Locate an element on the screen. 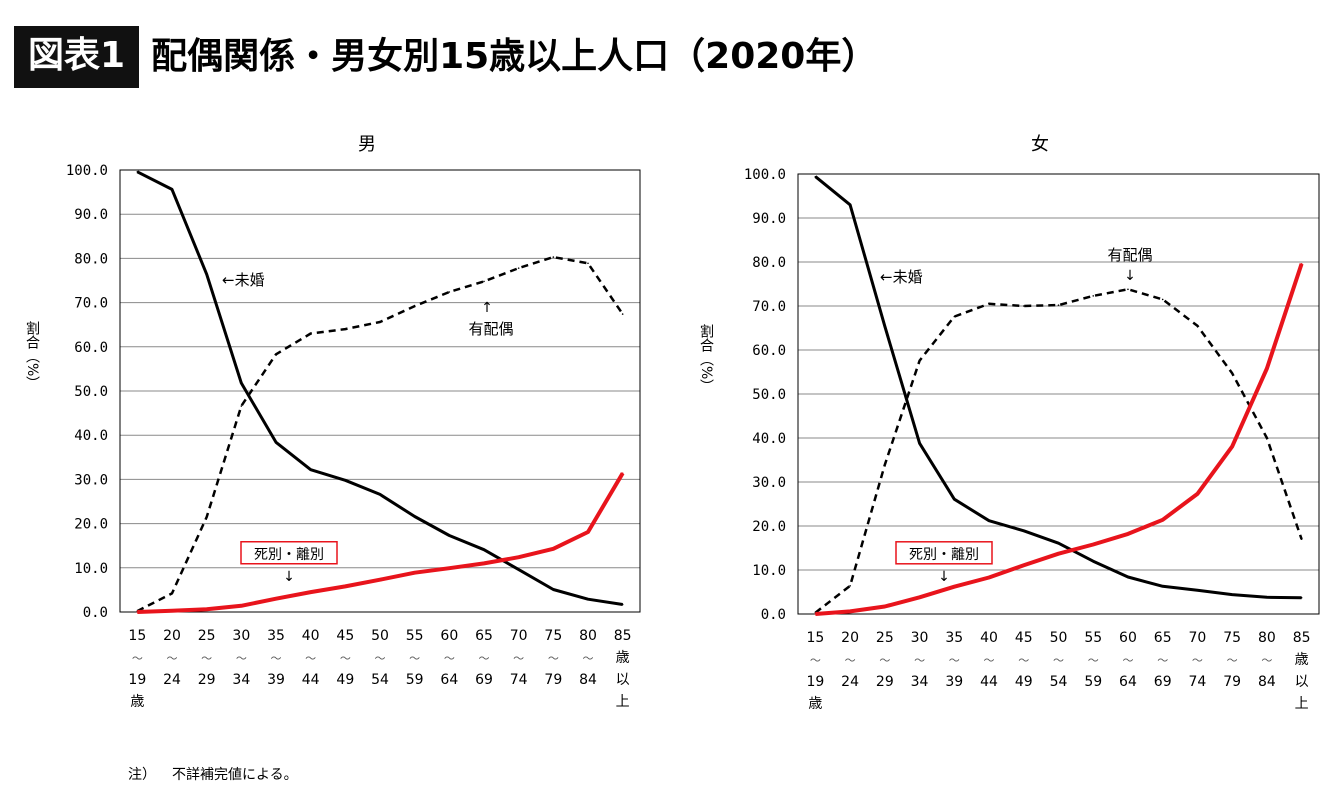 Image resolution: width=1340 pixels, height=800 pixels. x-tick-label: 55 is located at coordinates (1093, 638).